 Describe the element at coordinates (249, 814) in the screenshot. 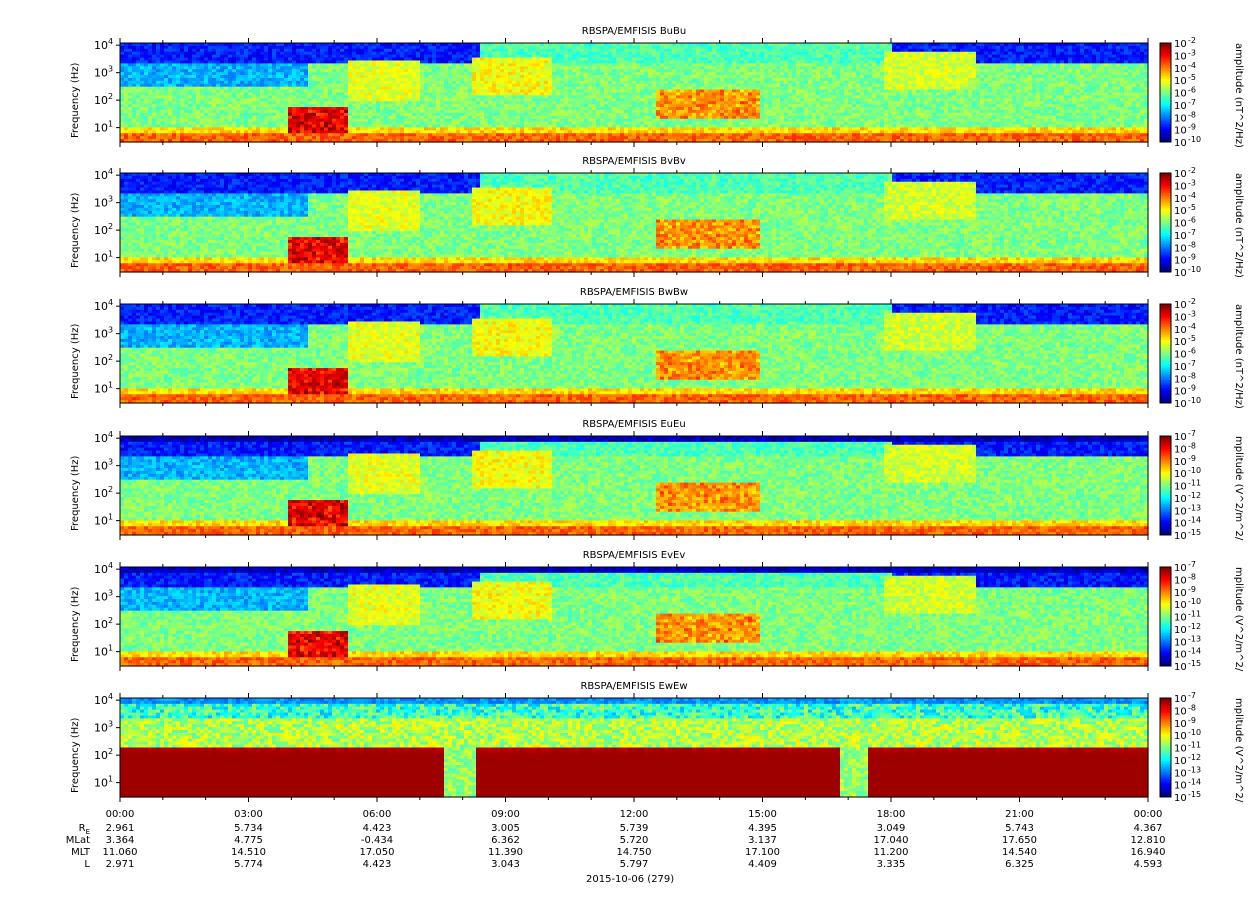

I see `x-tick-label: 03:00` at that location.